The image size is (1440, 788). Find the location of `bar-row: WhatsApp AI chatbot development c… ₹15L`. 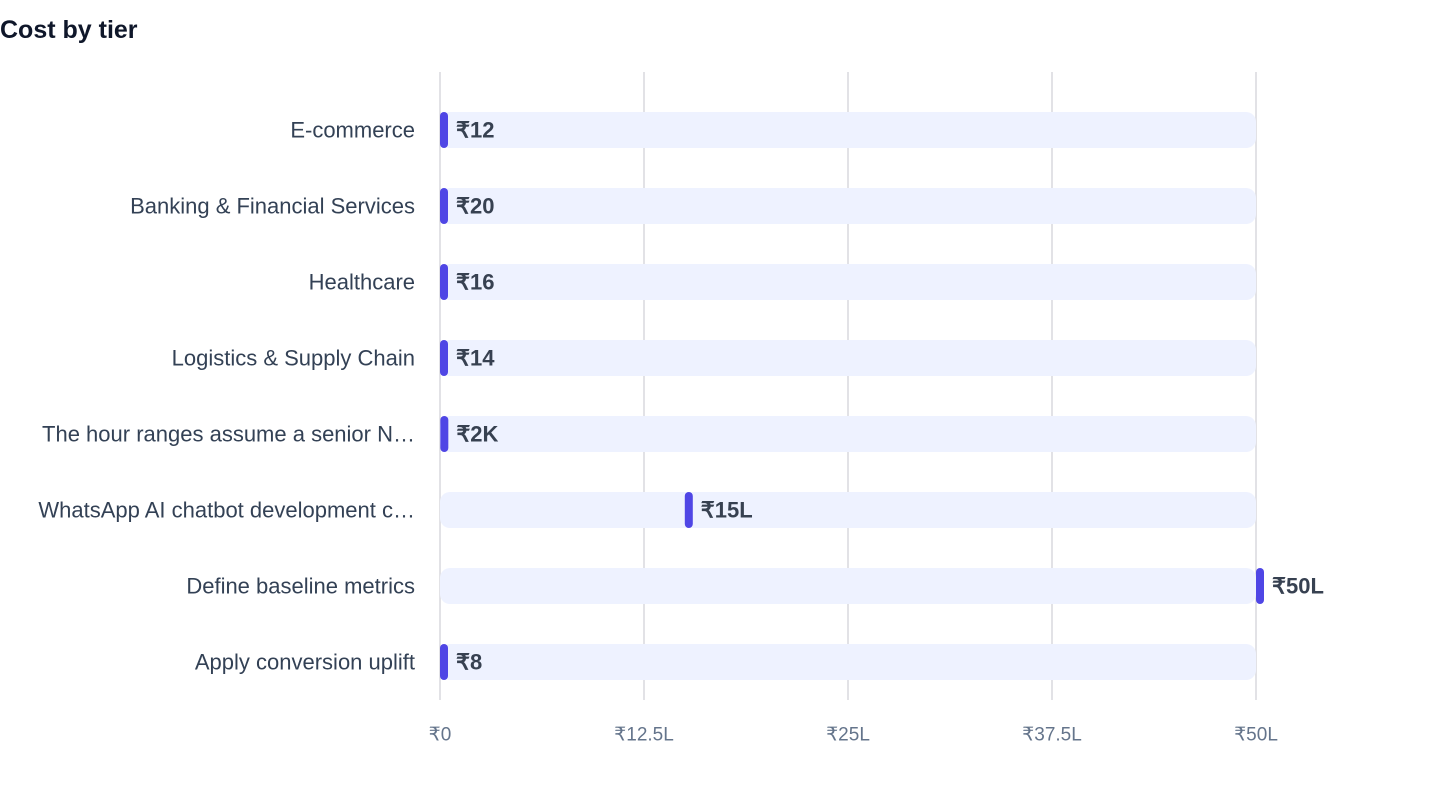

bar-row: WhatsApp AI chatbot development c… ₹15L is located at coordinates (647, 510).